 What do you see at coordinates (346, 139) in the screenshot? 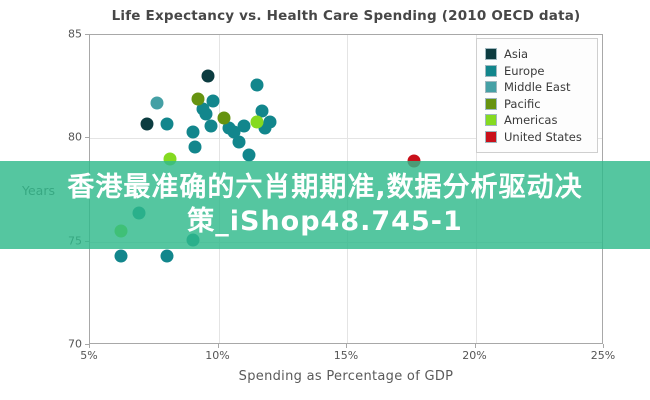
I see `horizontal-gridline` at bounding box center [346, 139].